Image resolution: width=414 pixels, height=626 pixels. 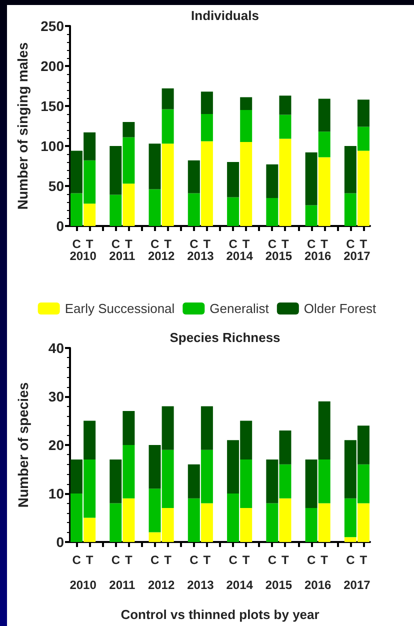 I want to click on text: 2013, so click(x=200, y=256).